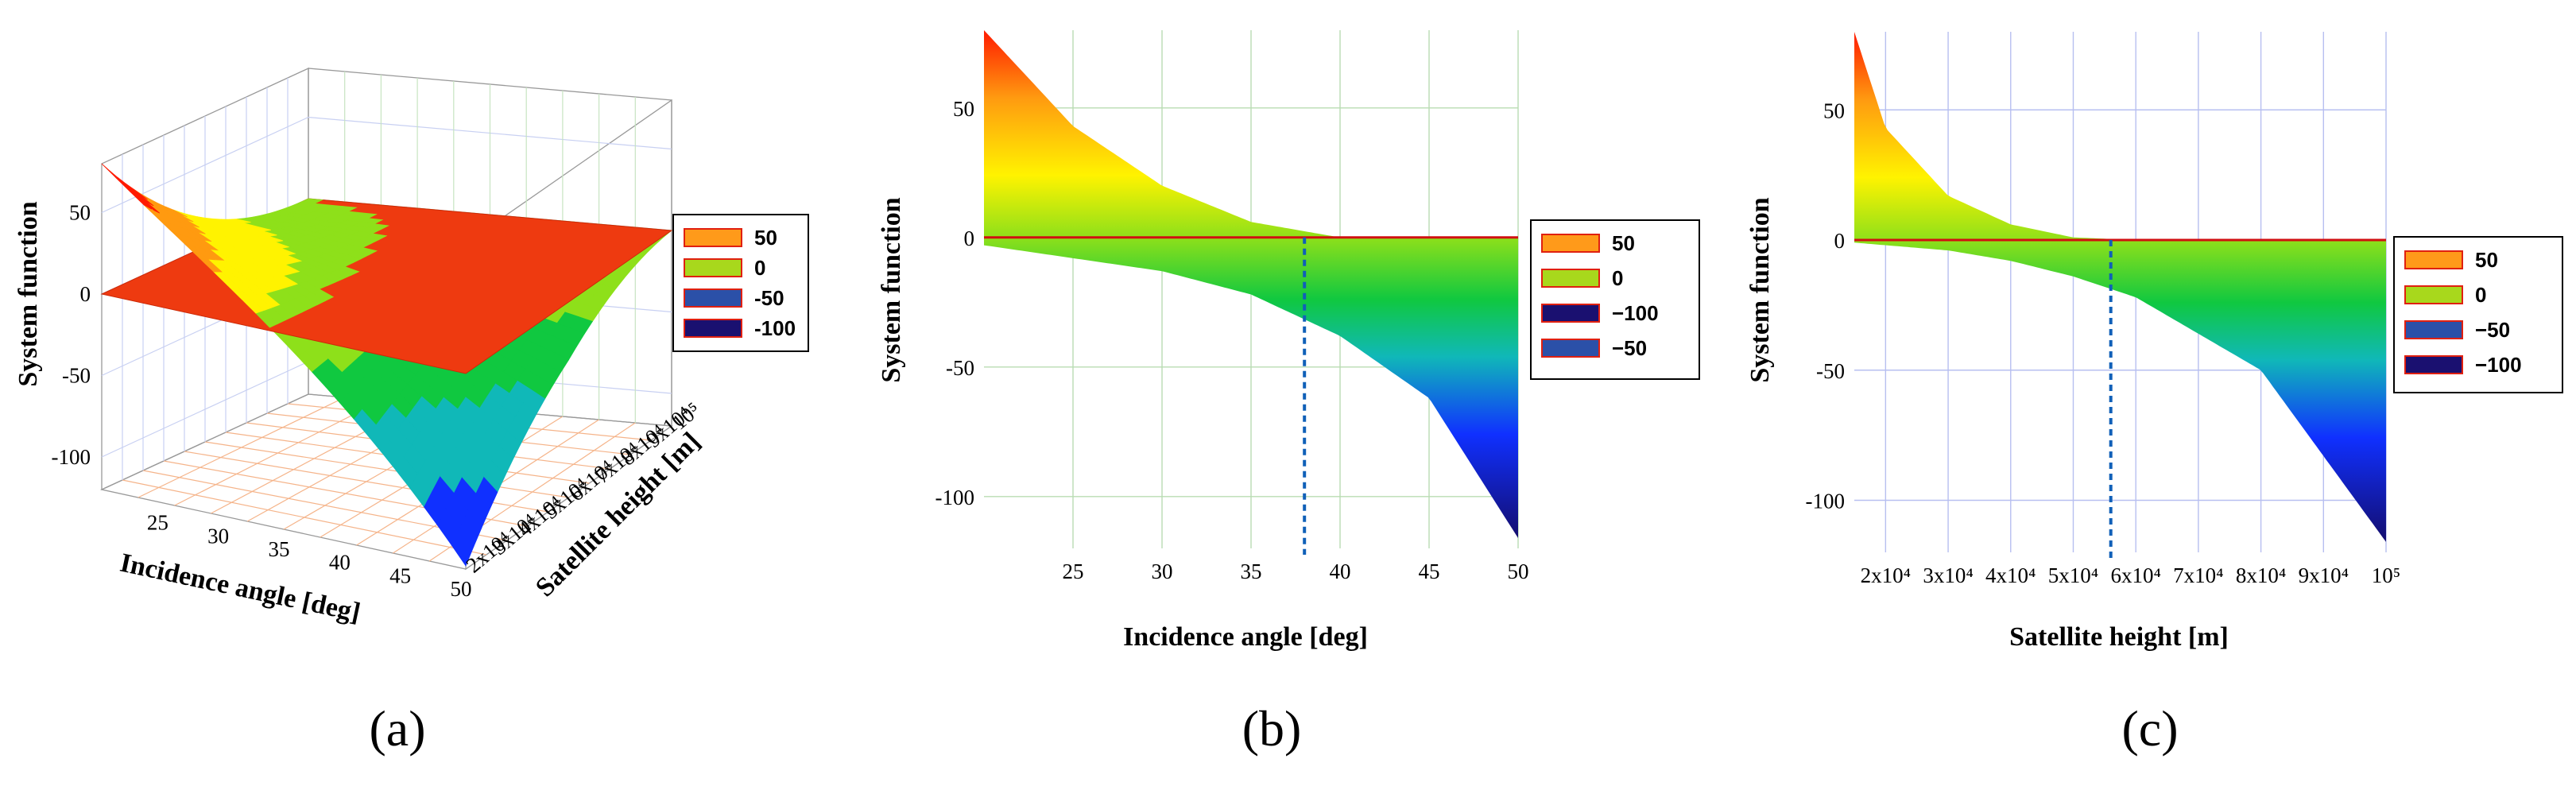  What do you see at coordinates (2135, 575) in the screenshot?
I see `x-tick-label: 6x10⁴` at bounding box center [2135, 575].